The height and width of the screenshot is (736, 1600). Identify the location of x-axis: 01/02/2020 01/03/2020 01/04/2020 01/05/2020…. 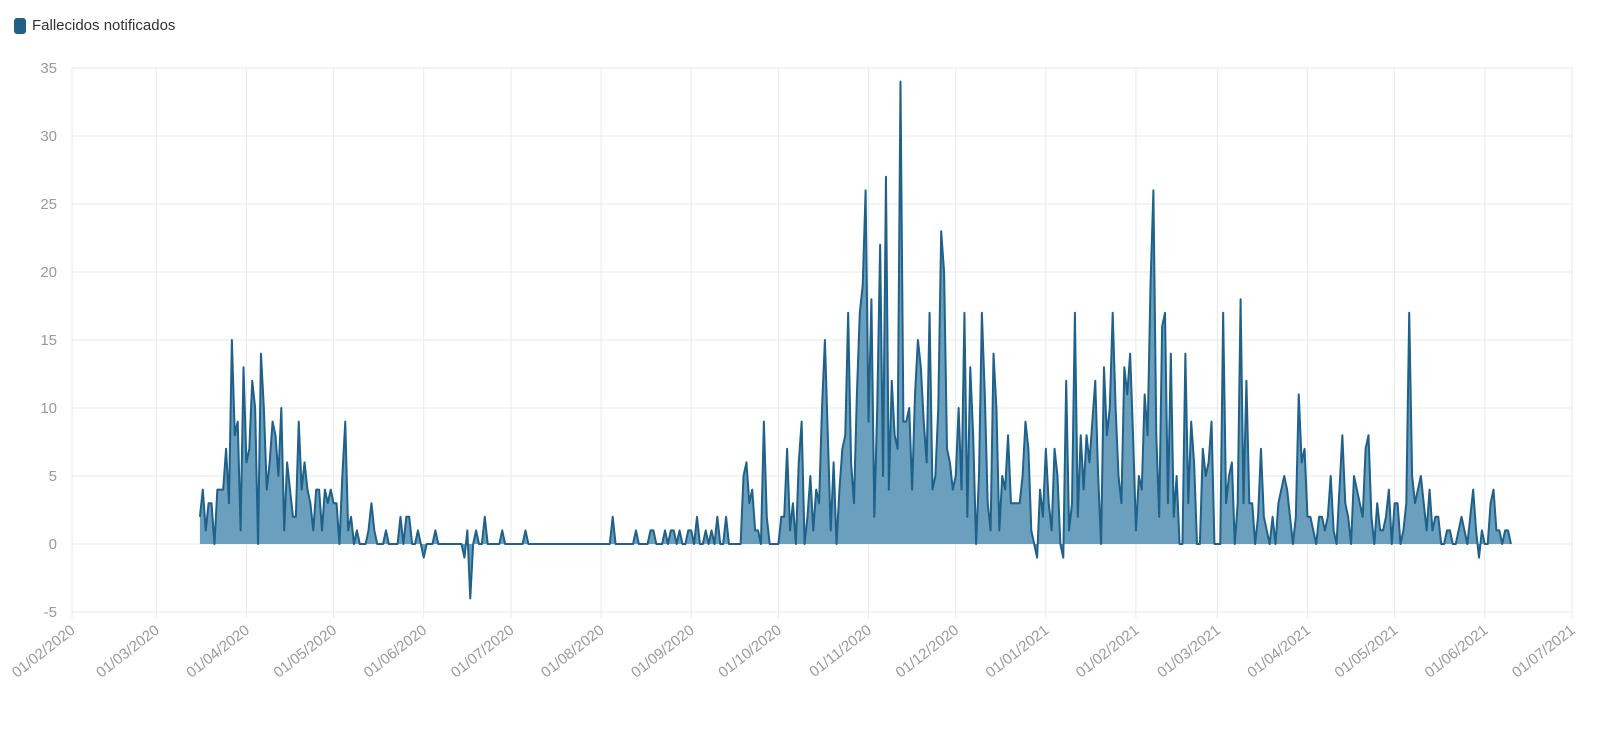
(794, 652).